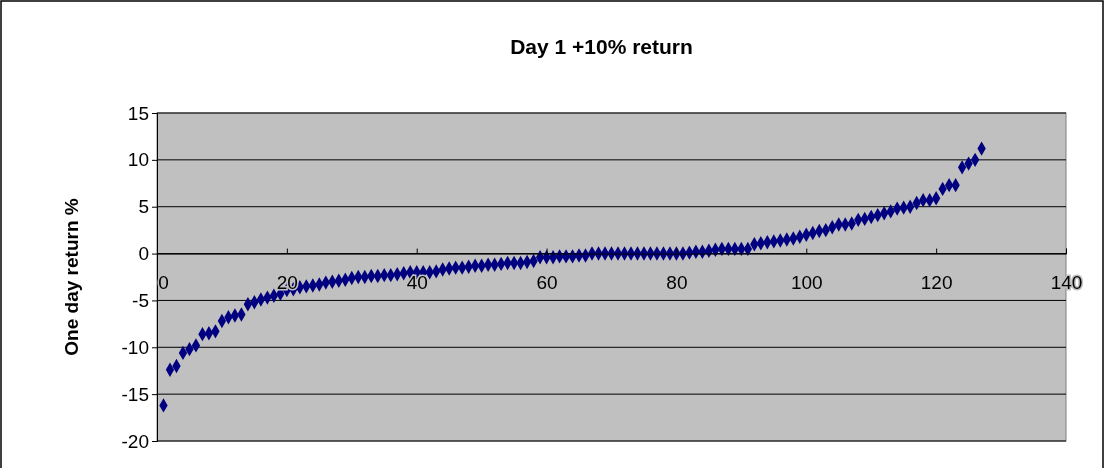 The image size is (1105, 468). What do you see at coordinates (417, 283) in the screenshot?
I see `x-tick-label: 40` at bounding box center [417, 283].